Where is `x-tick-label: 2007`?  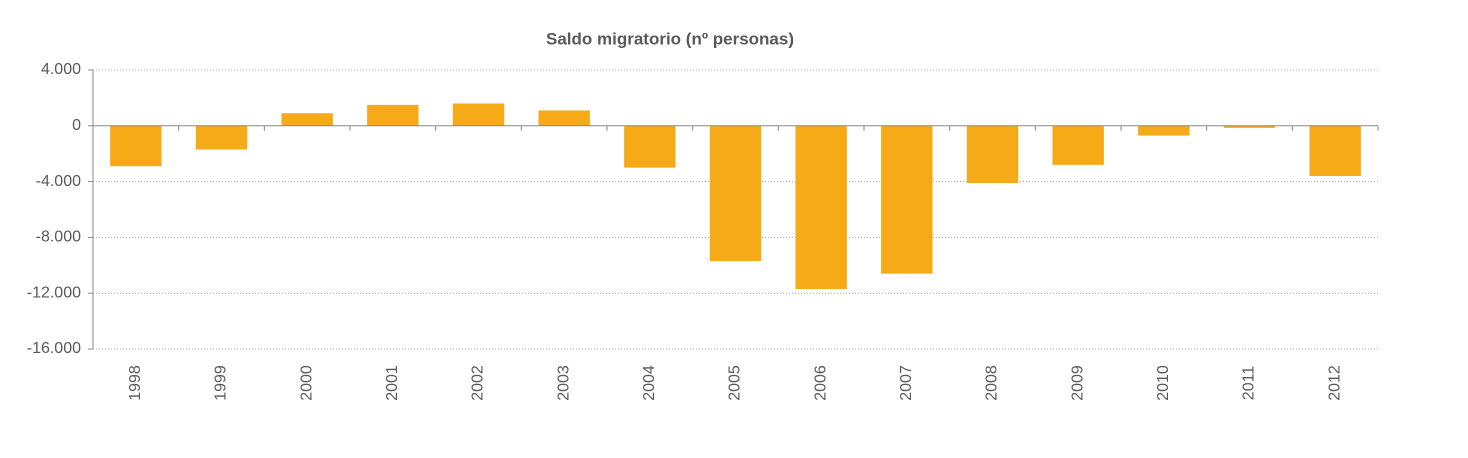
x-tick-label: 2007 is located at coordinates (906, 383).